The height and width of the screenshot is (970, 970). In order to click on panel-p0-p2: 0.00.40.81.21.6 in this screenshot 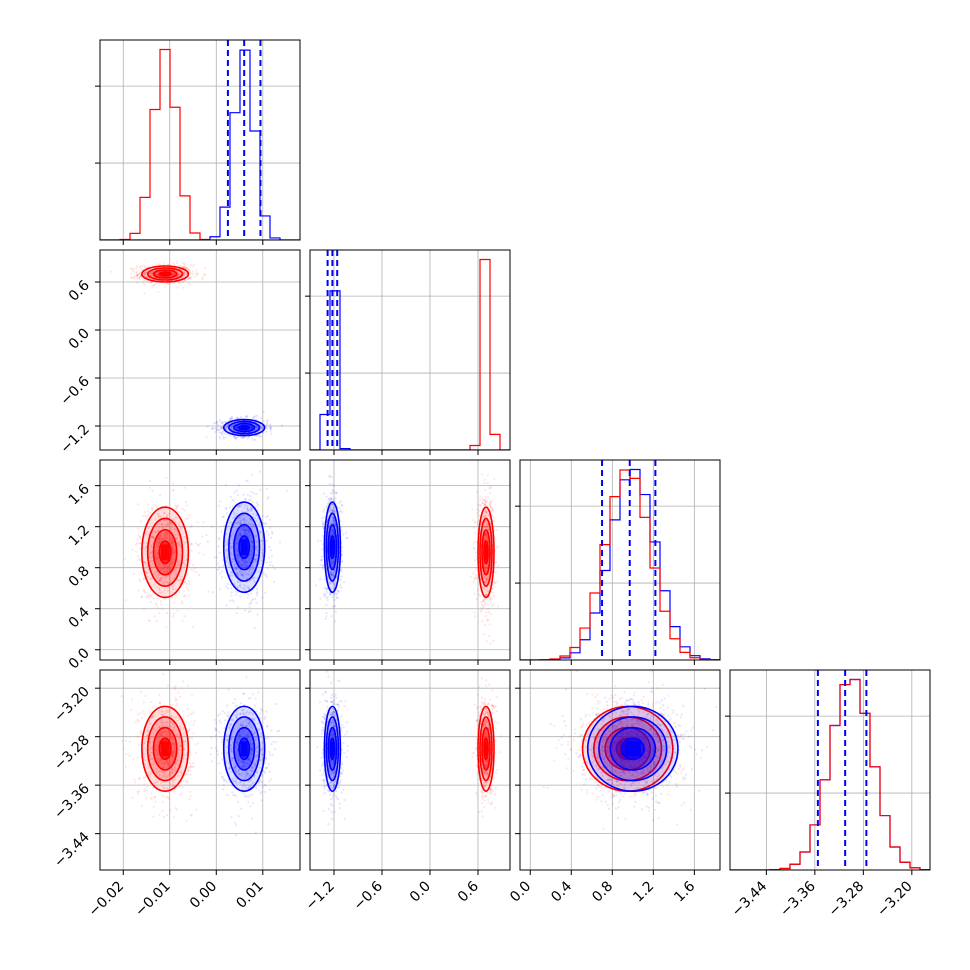, I will do `click(183, 565)`.